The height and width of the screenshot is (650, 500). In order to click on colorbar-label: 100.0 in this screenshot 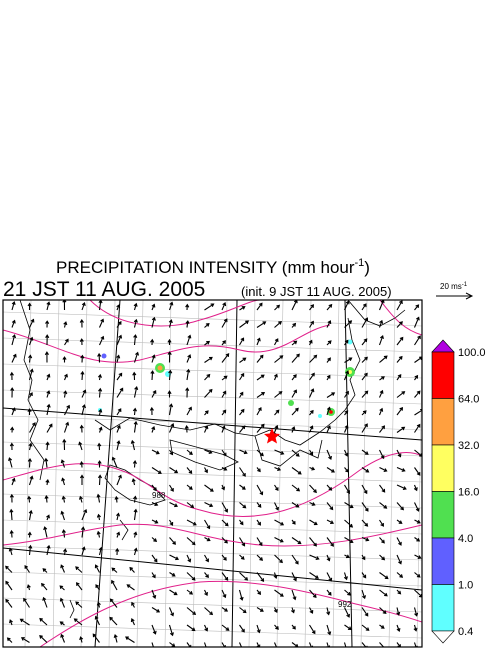, I will do `click(472, 353)`.